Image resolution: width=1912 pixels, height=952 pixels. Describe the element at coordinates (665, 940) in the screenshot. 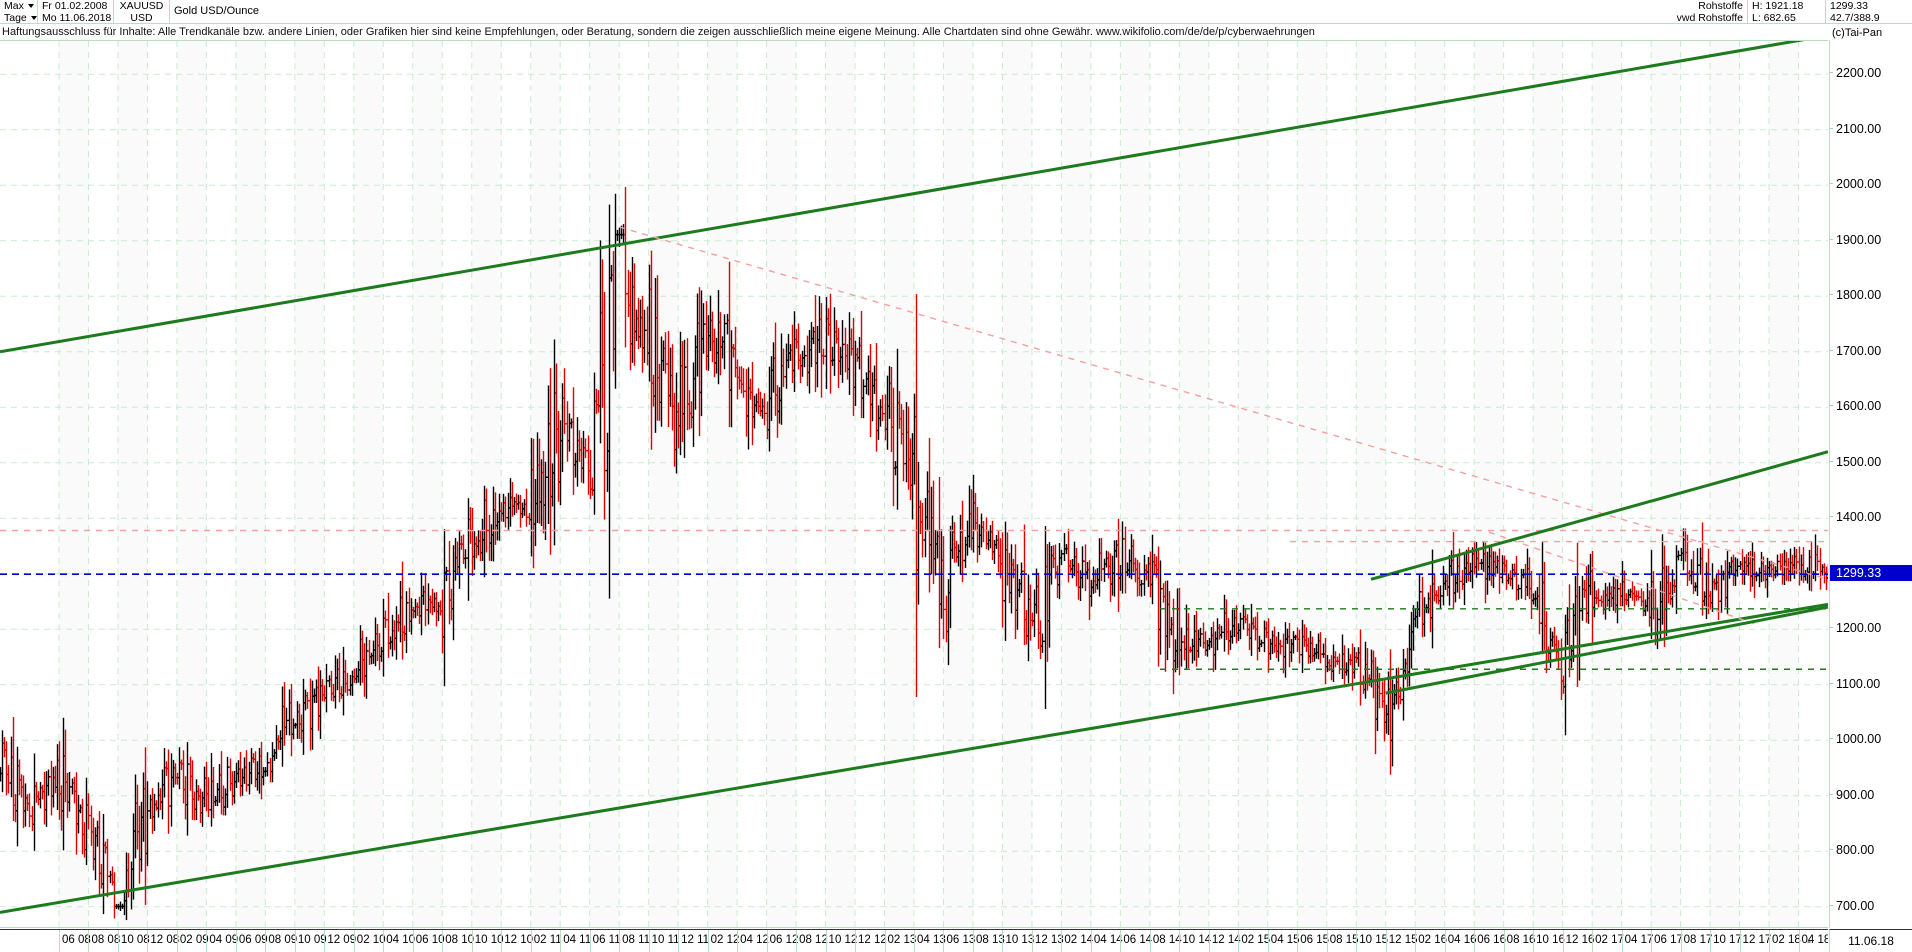

I see `date-tick-label: 10 11` at that location.